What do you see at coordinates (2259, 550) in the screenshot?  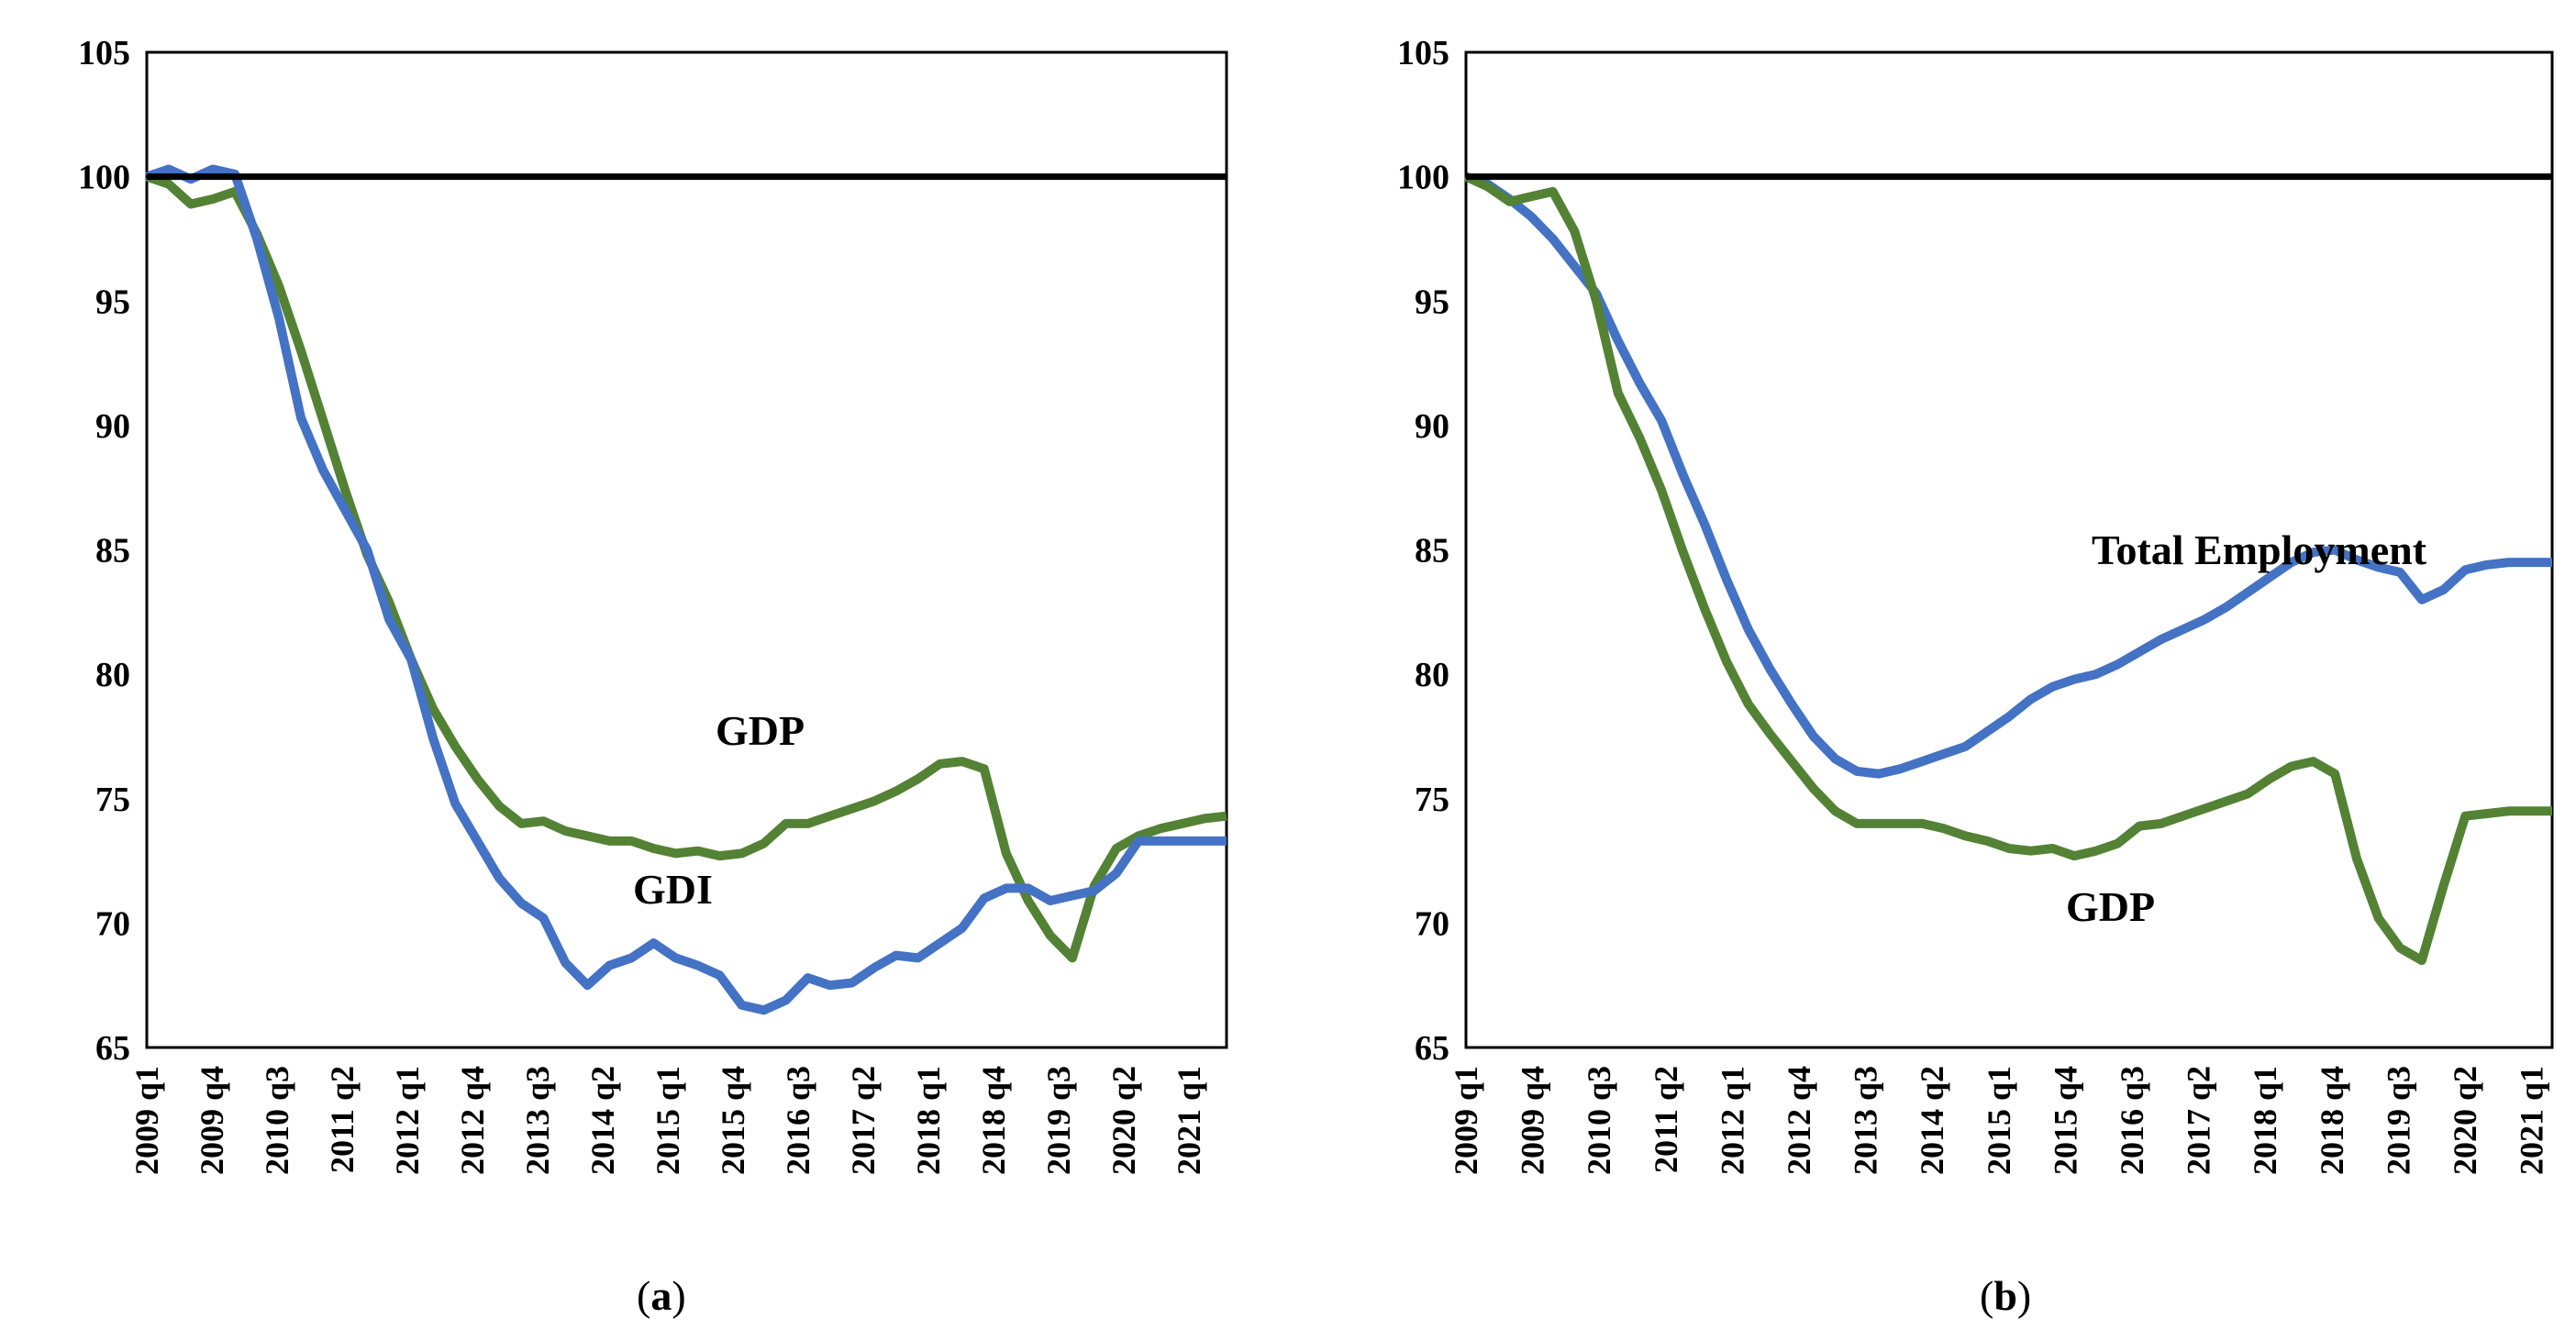 I see `series-label-total-employment: Total Employment` at bounding box center [2259, 550].